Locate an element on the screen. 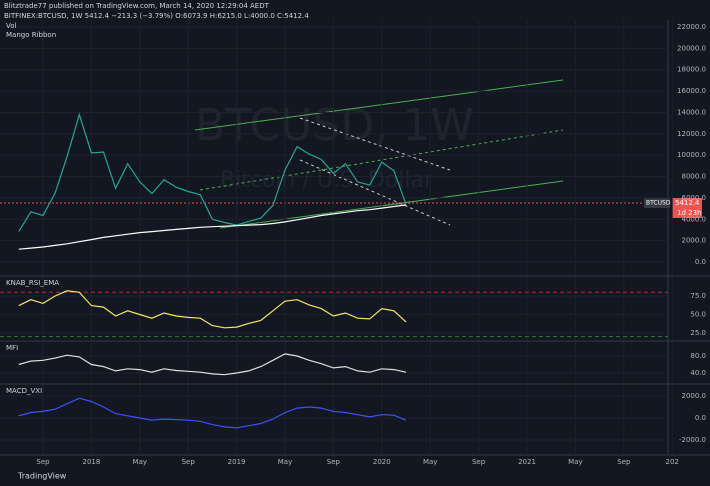 The height and width of the screenshot is (486, 710). y-tick-label: 10000.0 is located at coordinates (691, 155).